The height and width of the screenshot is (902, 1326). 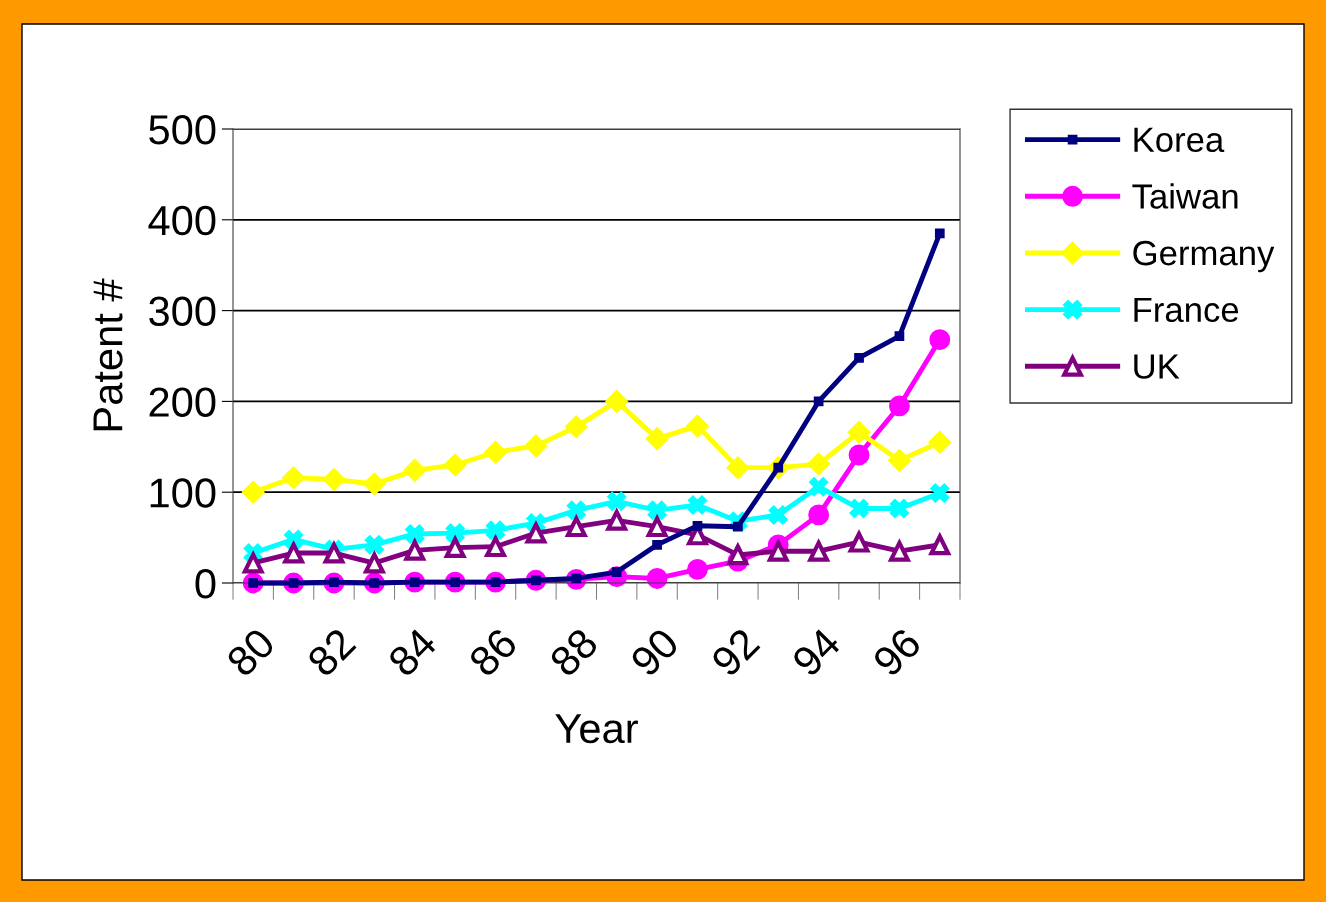 What do you see at coordinates (1179, 140) in the screenshot?
I see `legend-label: Korea` at bounding box center [1179, 140].